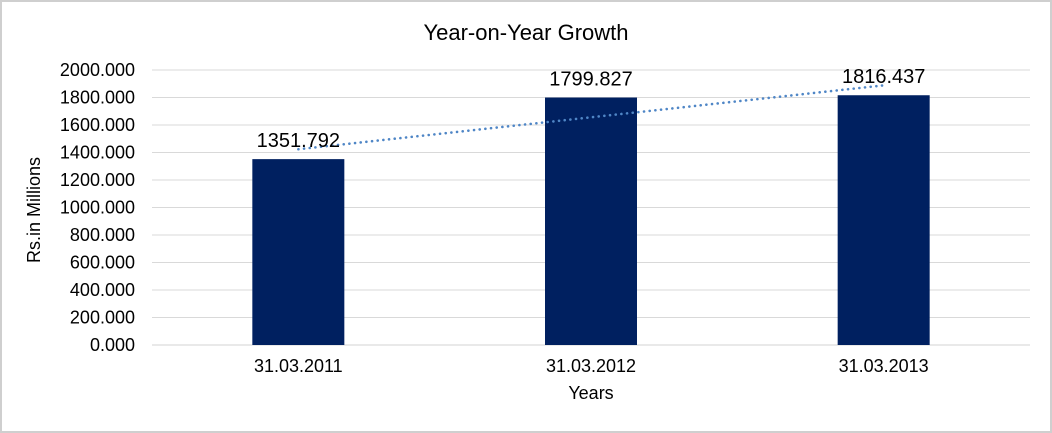 The width and height of the screenshot is (1052, 433). Describe the element at coordinates (102, 263) in the screenshot. I see `y-tick-label: 600.000` at that location.